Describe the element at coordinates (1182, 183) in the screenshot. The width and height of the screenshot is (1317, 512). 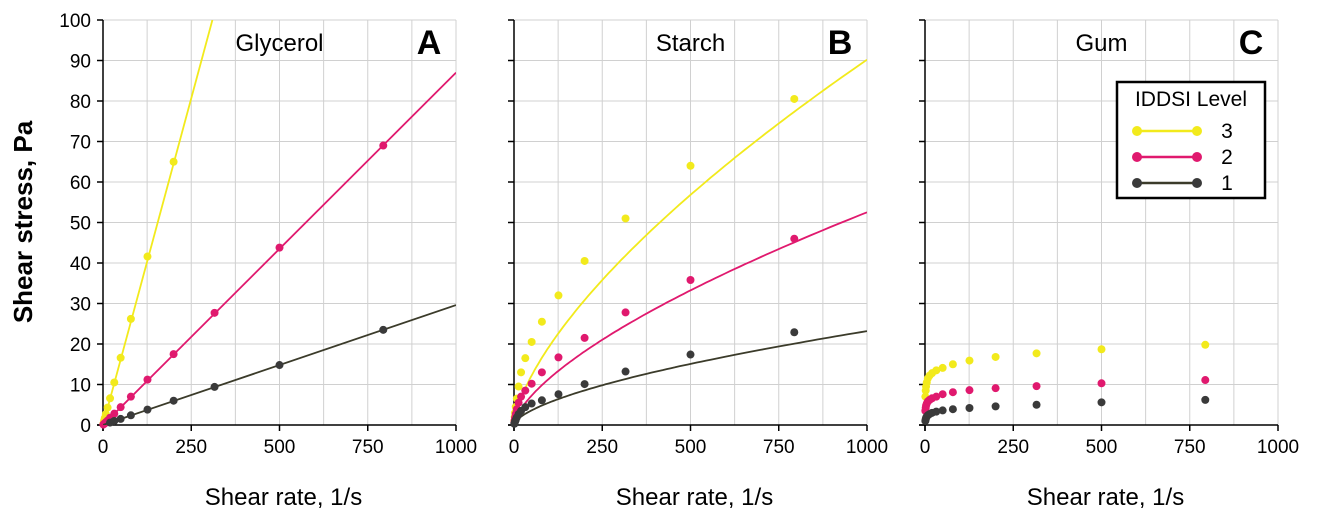
I see `legend-entry-1: 1` at that location.